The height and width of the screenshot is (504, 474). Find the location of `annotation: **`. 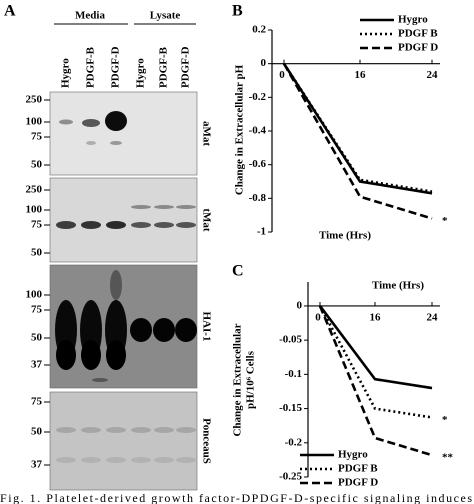

annotation: ** is located at coordinates (448, 458).